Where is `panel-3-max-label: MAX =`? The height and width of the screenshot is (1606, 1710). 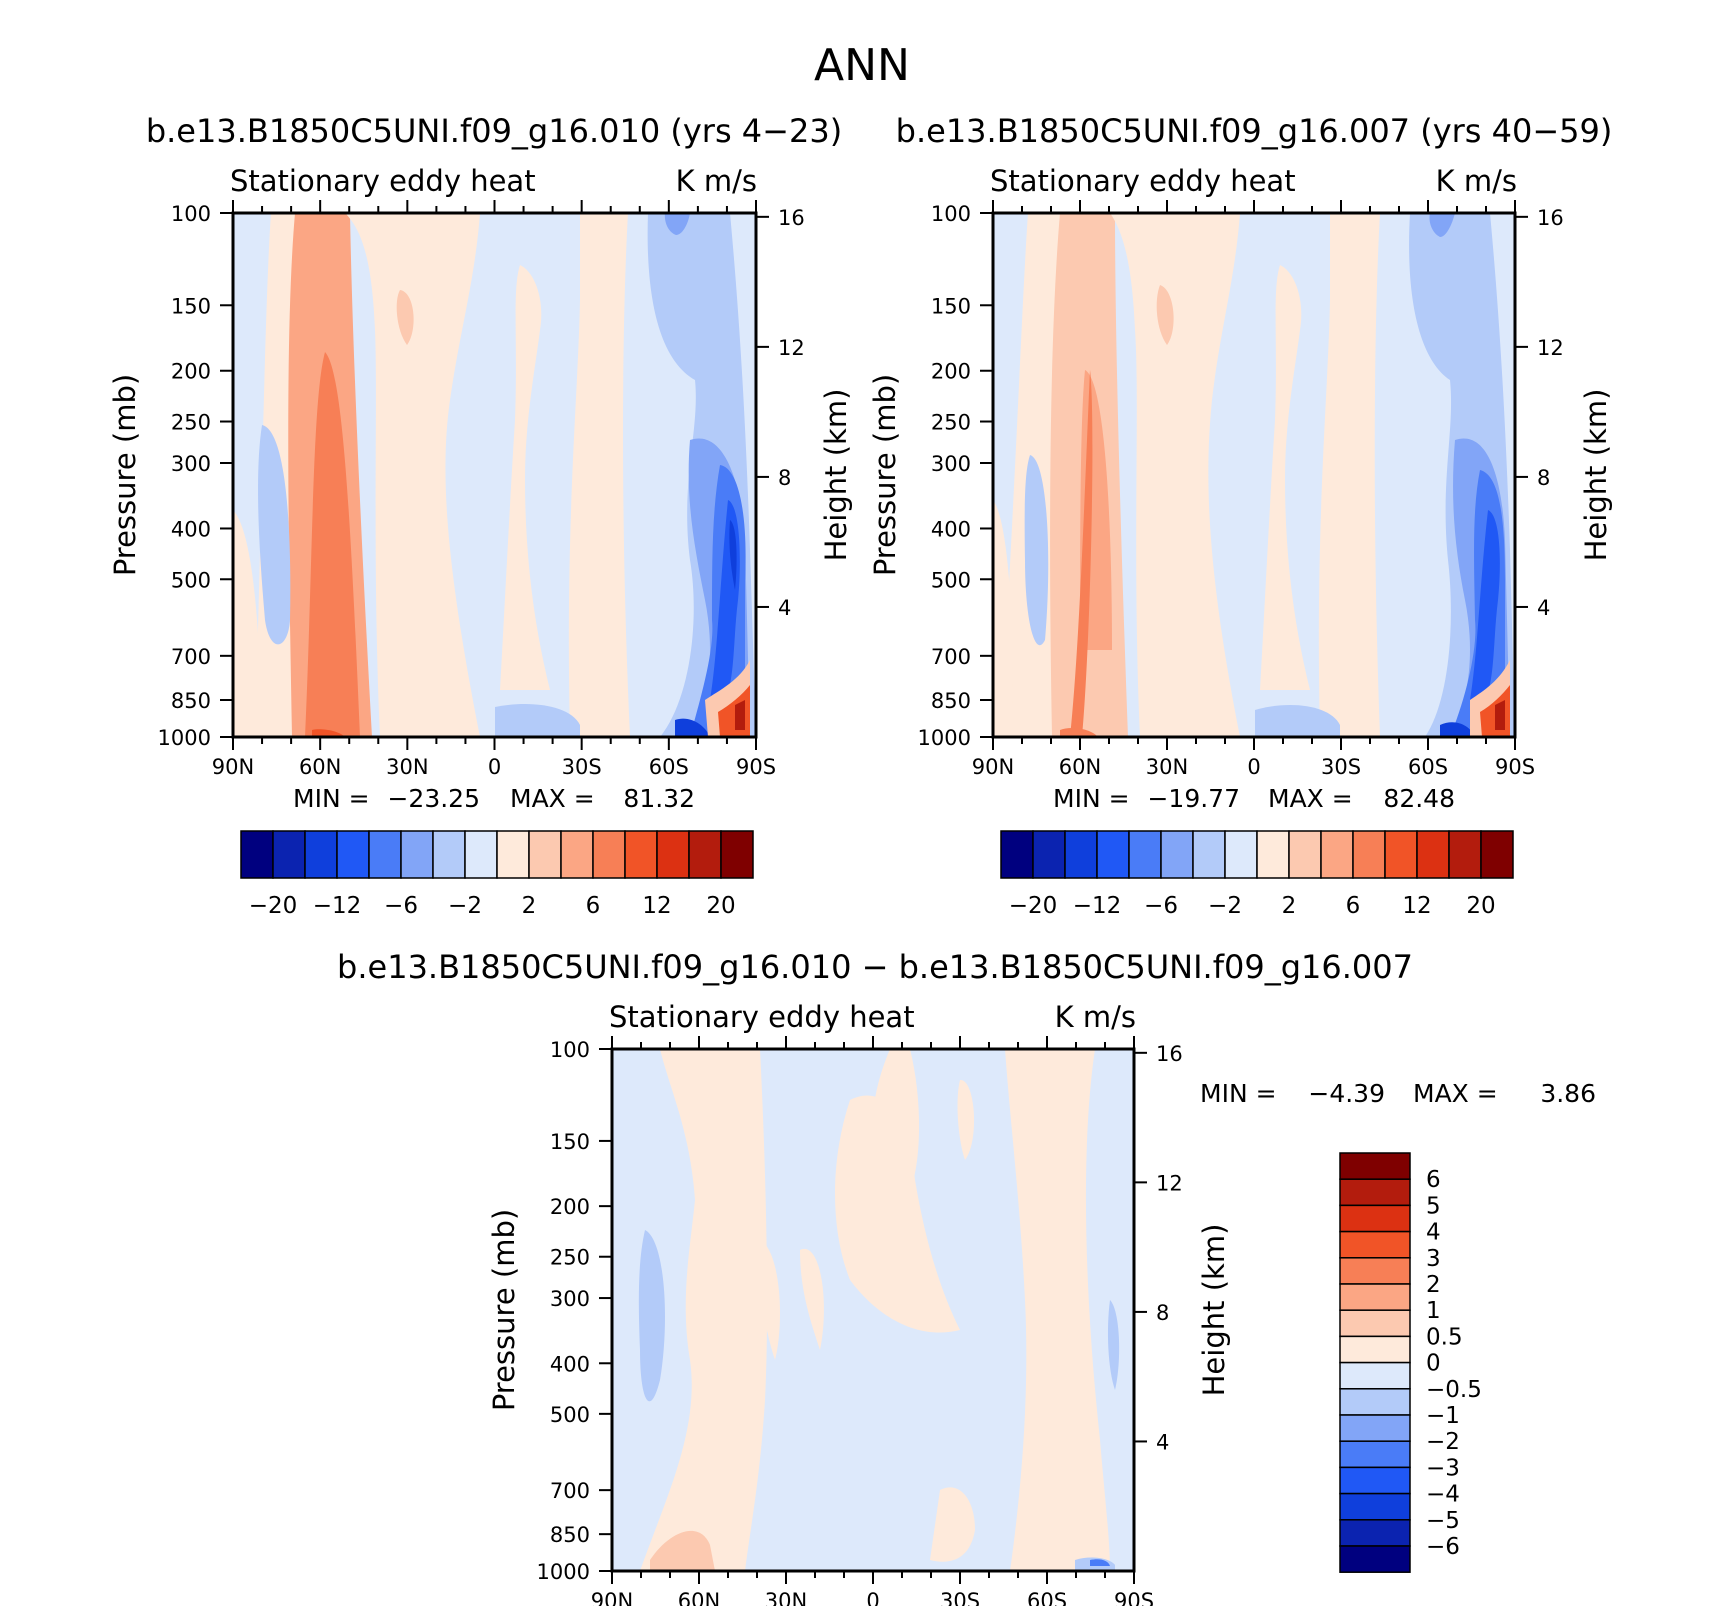 panel-3-max-label: MAX = is located at coordinates (1455, 1093).